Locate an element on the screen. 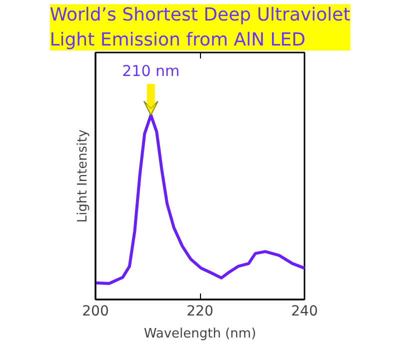 The width and height of the screenshot is (400, 344). x-tick-label: 200 is located at coordinates (95, 312).